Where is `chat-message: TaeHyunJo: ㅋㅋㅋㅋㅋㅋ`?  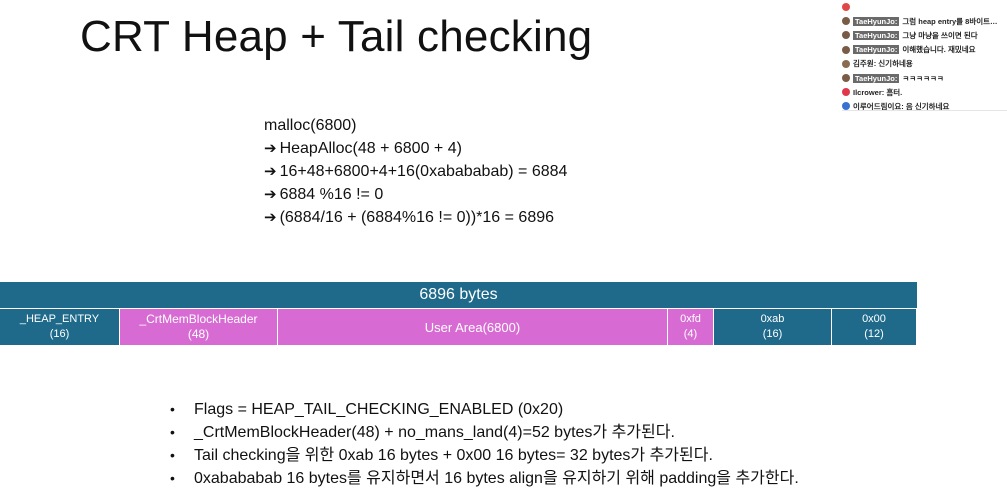
chat-message: TaeHyunJo: ㅋㅋㅋㅋㅋㅋ is located at coordinates (924, 78).